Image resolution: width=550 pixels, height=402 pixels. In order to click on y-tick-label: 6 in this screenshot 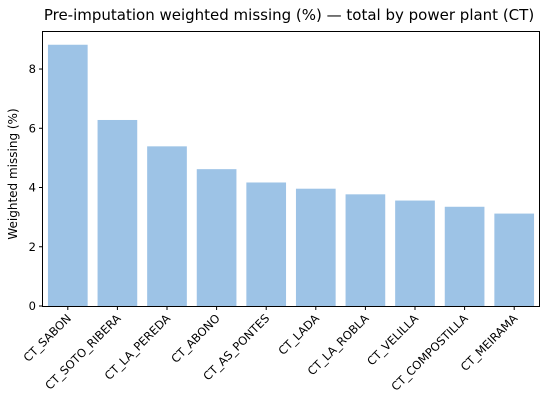, I will do `click(32, 128)`.